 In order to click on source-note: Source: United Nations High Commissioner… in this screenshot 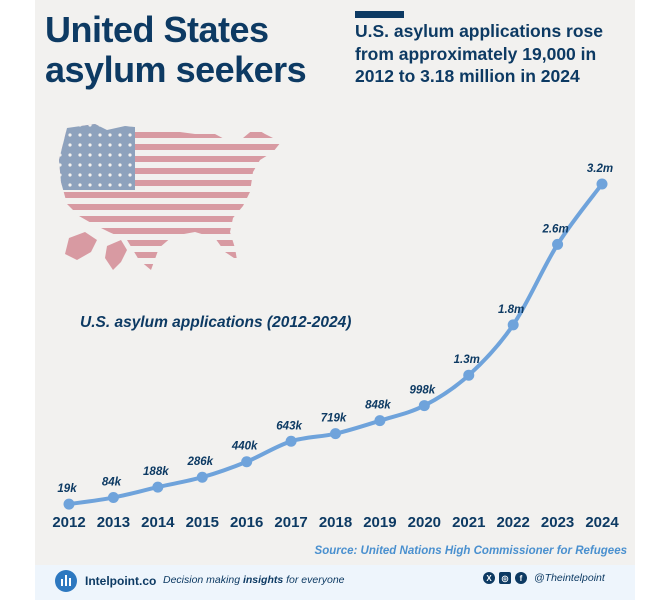, I will do `click(470, 551)`.